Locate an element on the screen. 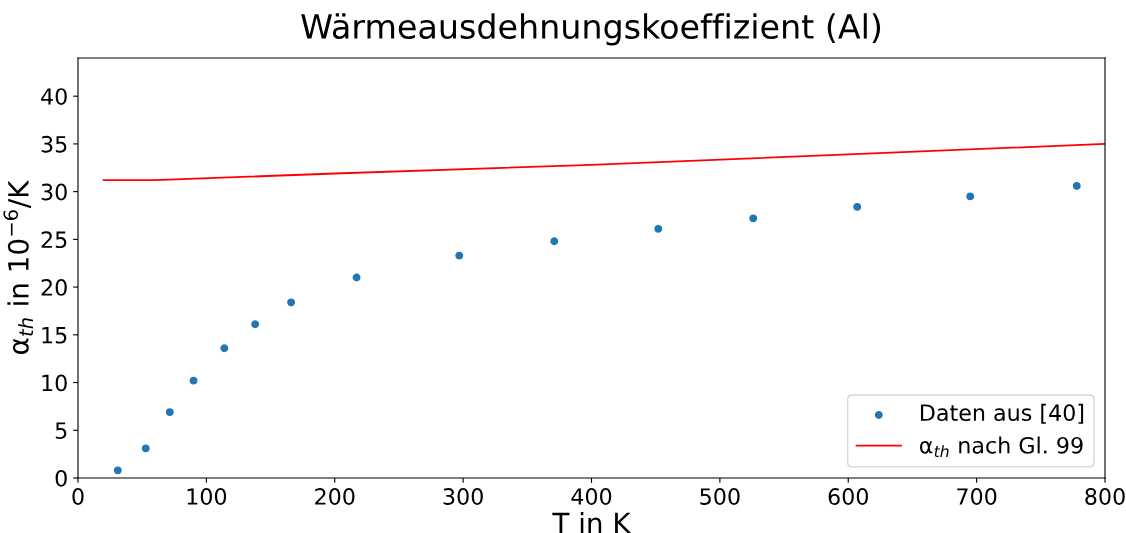 The width and height of the screenshot is (1126, 533). y-tick-label: 0 is located at coordinates (61, 478).